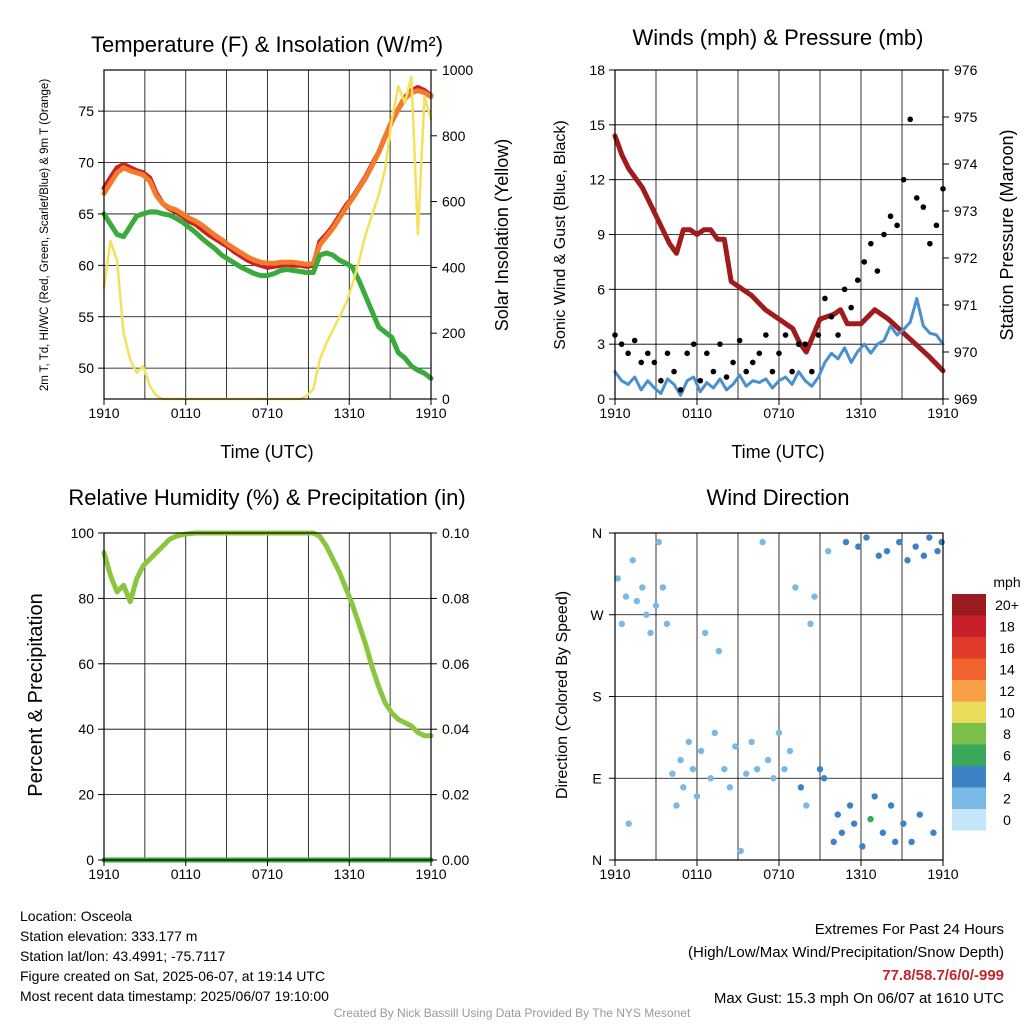 The width and height of the screenshot is (1024, 1024). Describe the element at coordinates (455, 533) in the screenshot. I see `y2-tick-label: 0.10` at that location.